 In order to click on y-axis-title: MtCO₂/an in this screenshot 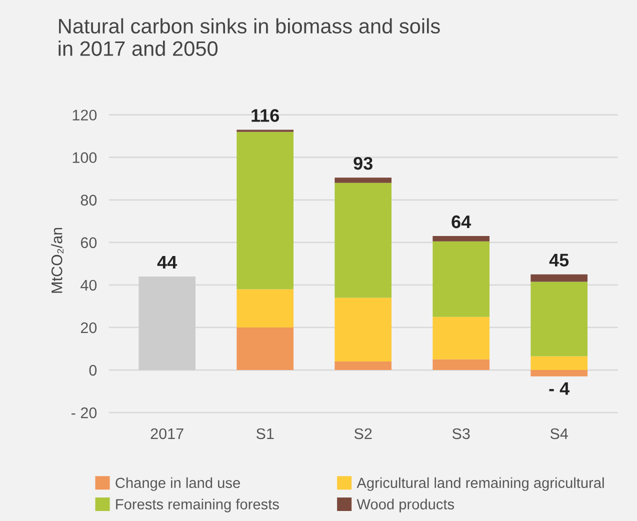, I will do `click(57, 260)`.